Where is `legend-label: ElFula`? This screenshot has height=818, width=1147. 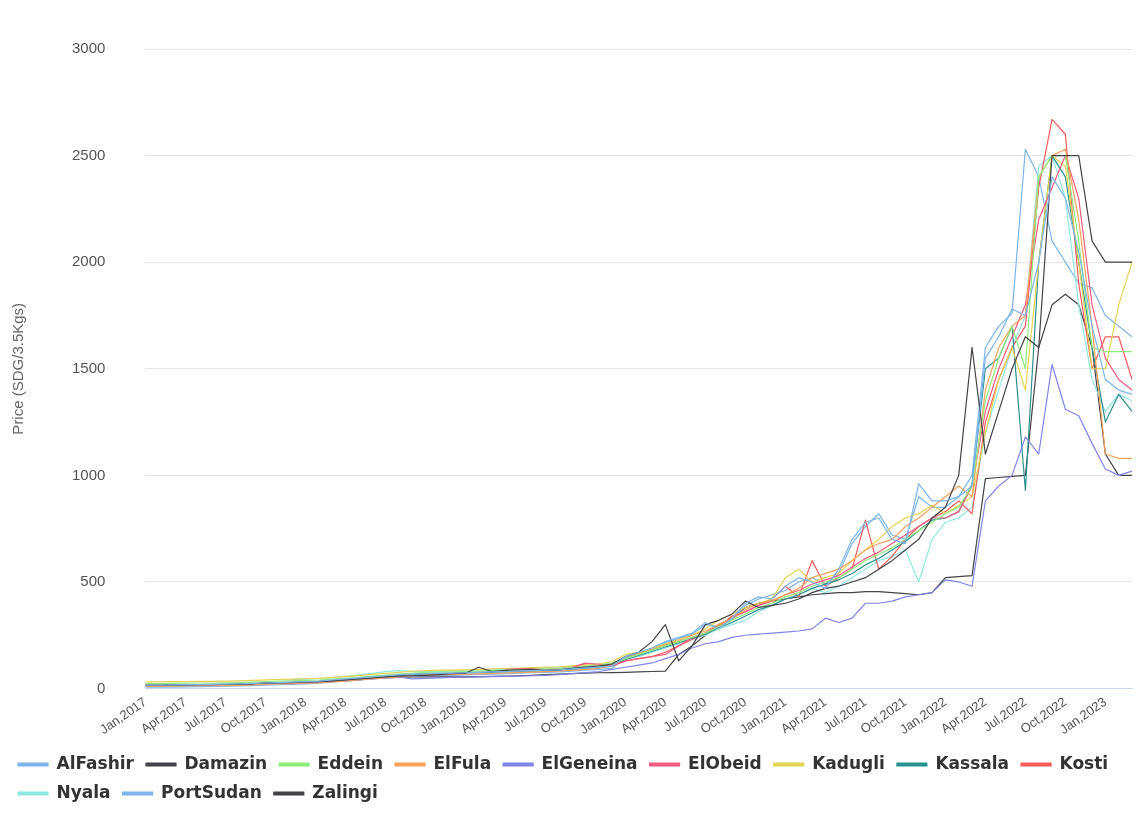
legend-label: ElFula is located at coordinates (462, 762).